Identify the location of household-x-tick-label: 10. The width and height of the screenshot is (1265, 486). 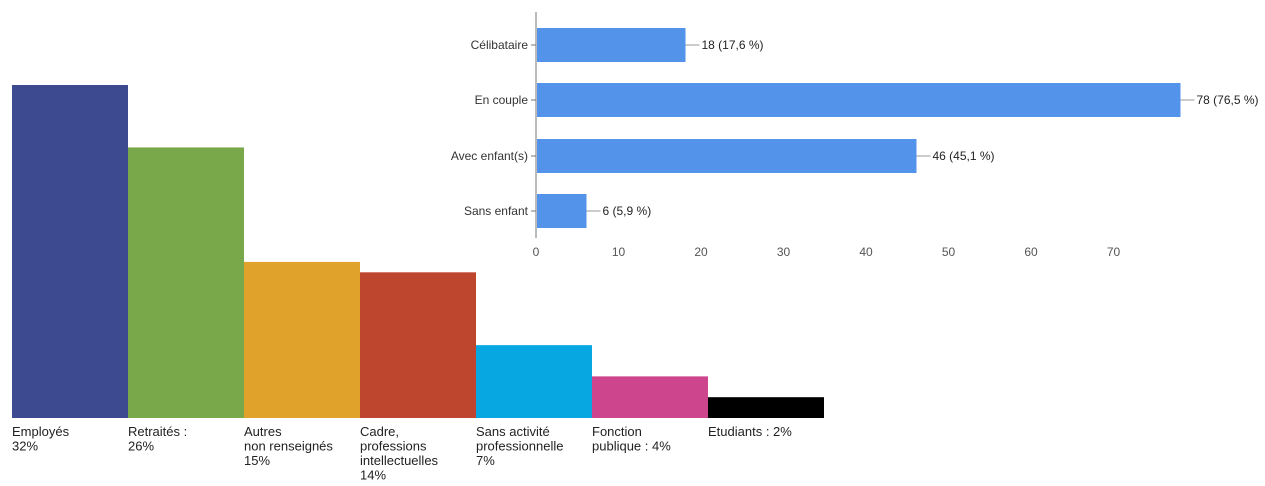
(619, 252).